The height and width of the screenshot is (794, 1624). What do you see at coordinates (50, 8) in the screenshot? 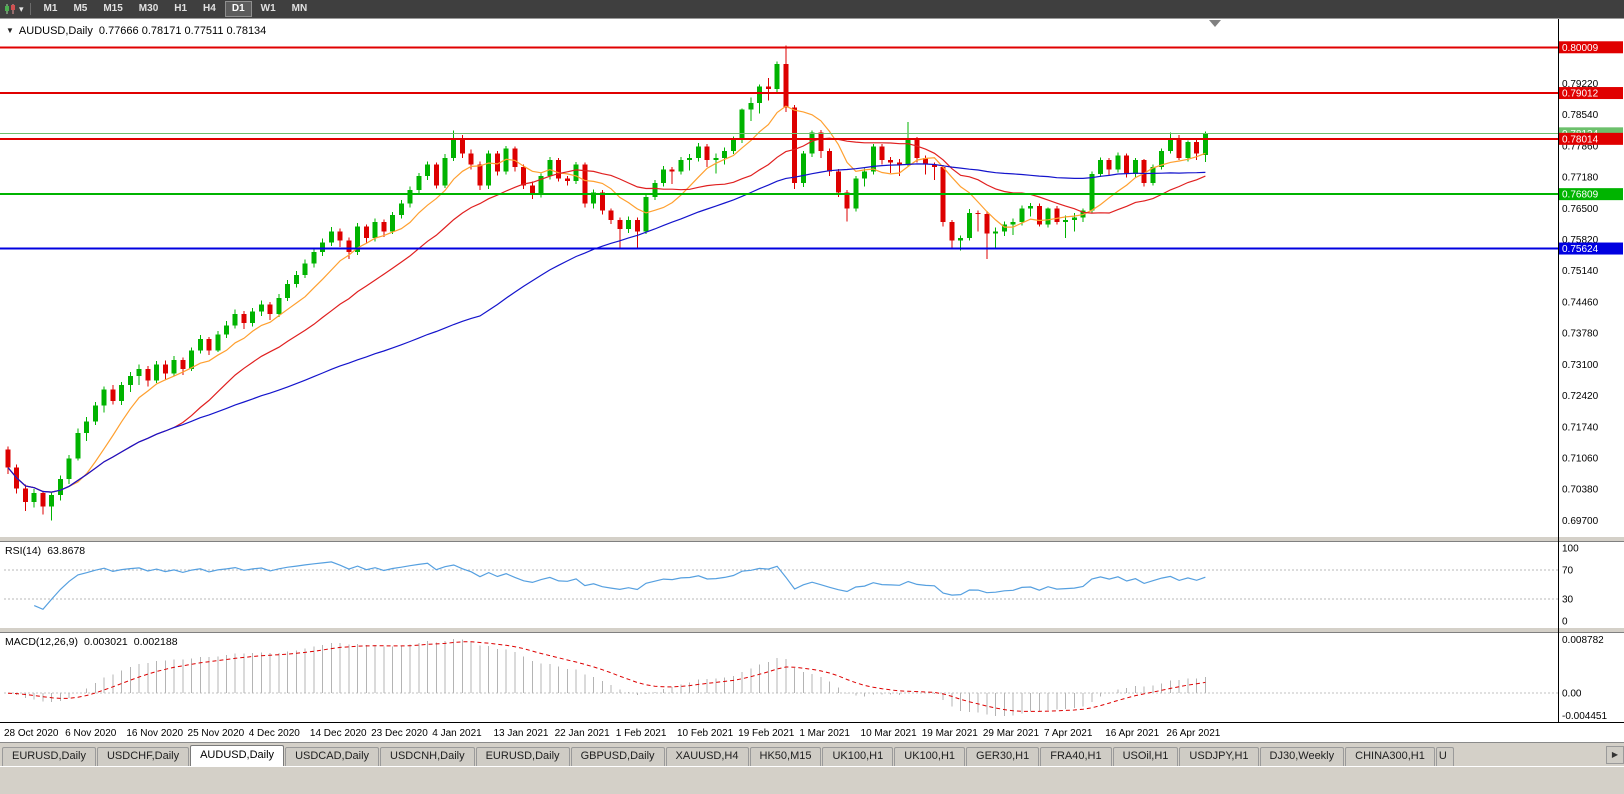
I see `timeframe-button-m1: M1` at bounding box center [50, 8].